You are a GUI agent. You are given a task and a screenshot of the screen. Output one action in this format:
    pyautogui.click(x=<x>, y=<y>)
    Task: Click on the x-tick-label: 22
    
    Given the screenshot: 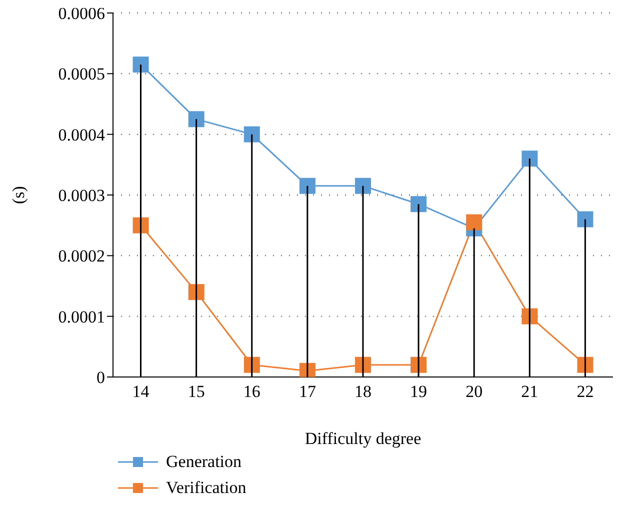 What is the action you would take?
    pyautogui.click(x=585, y=392)
    